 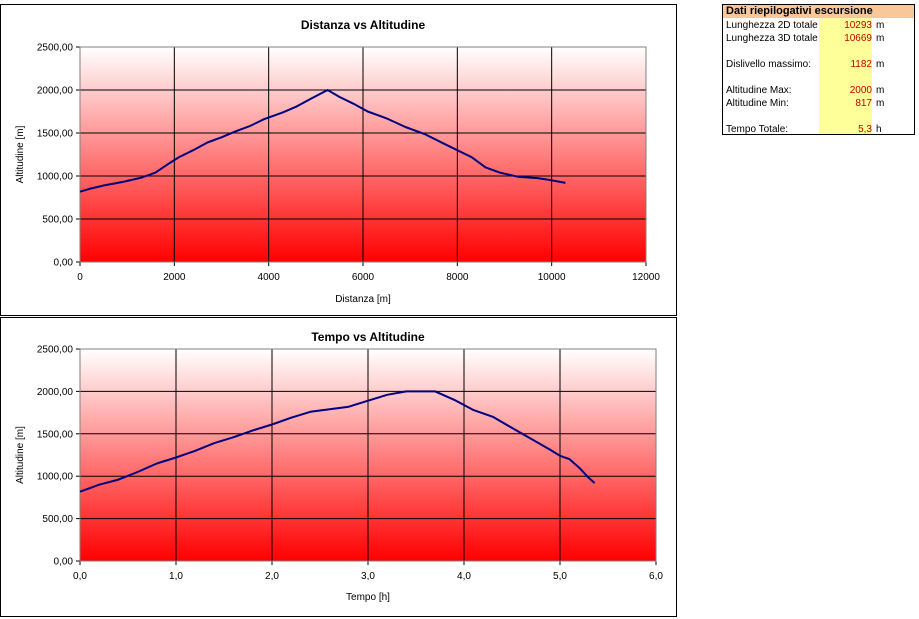 I want to click on x-tick-label: 0, so click(x=80, y=277).